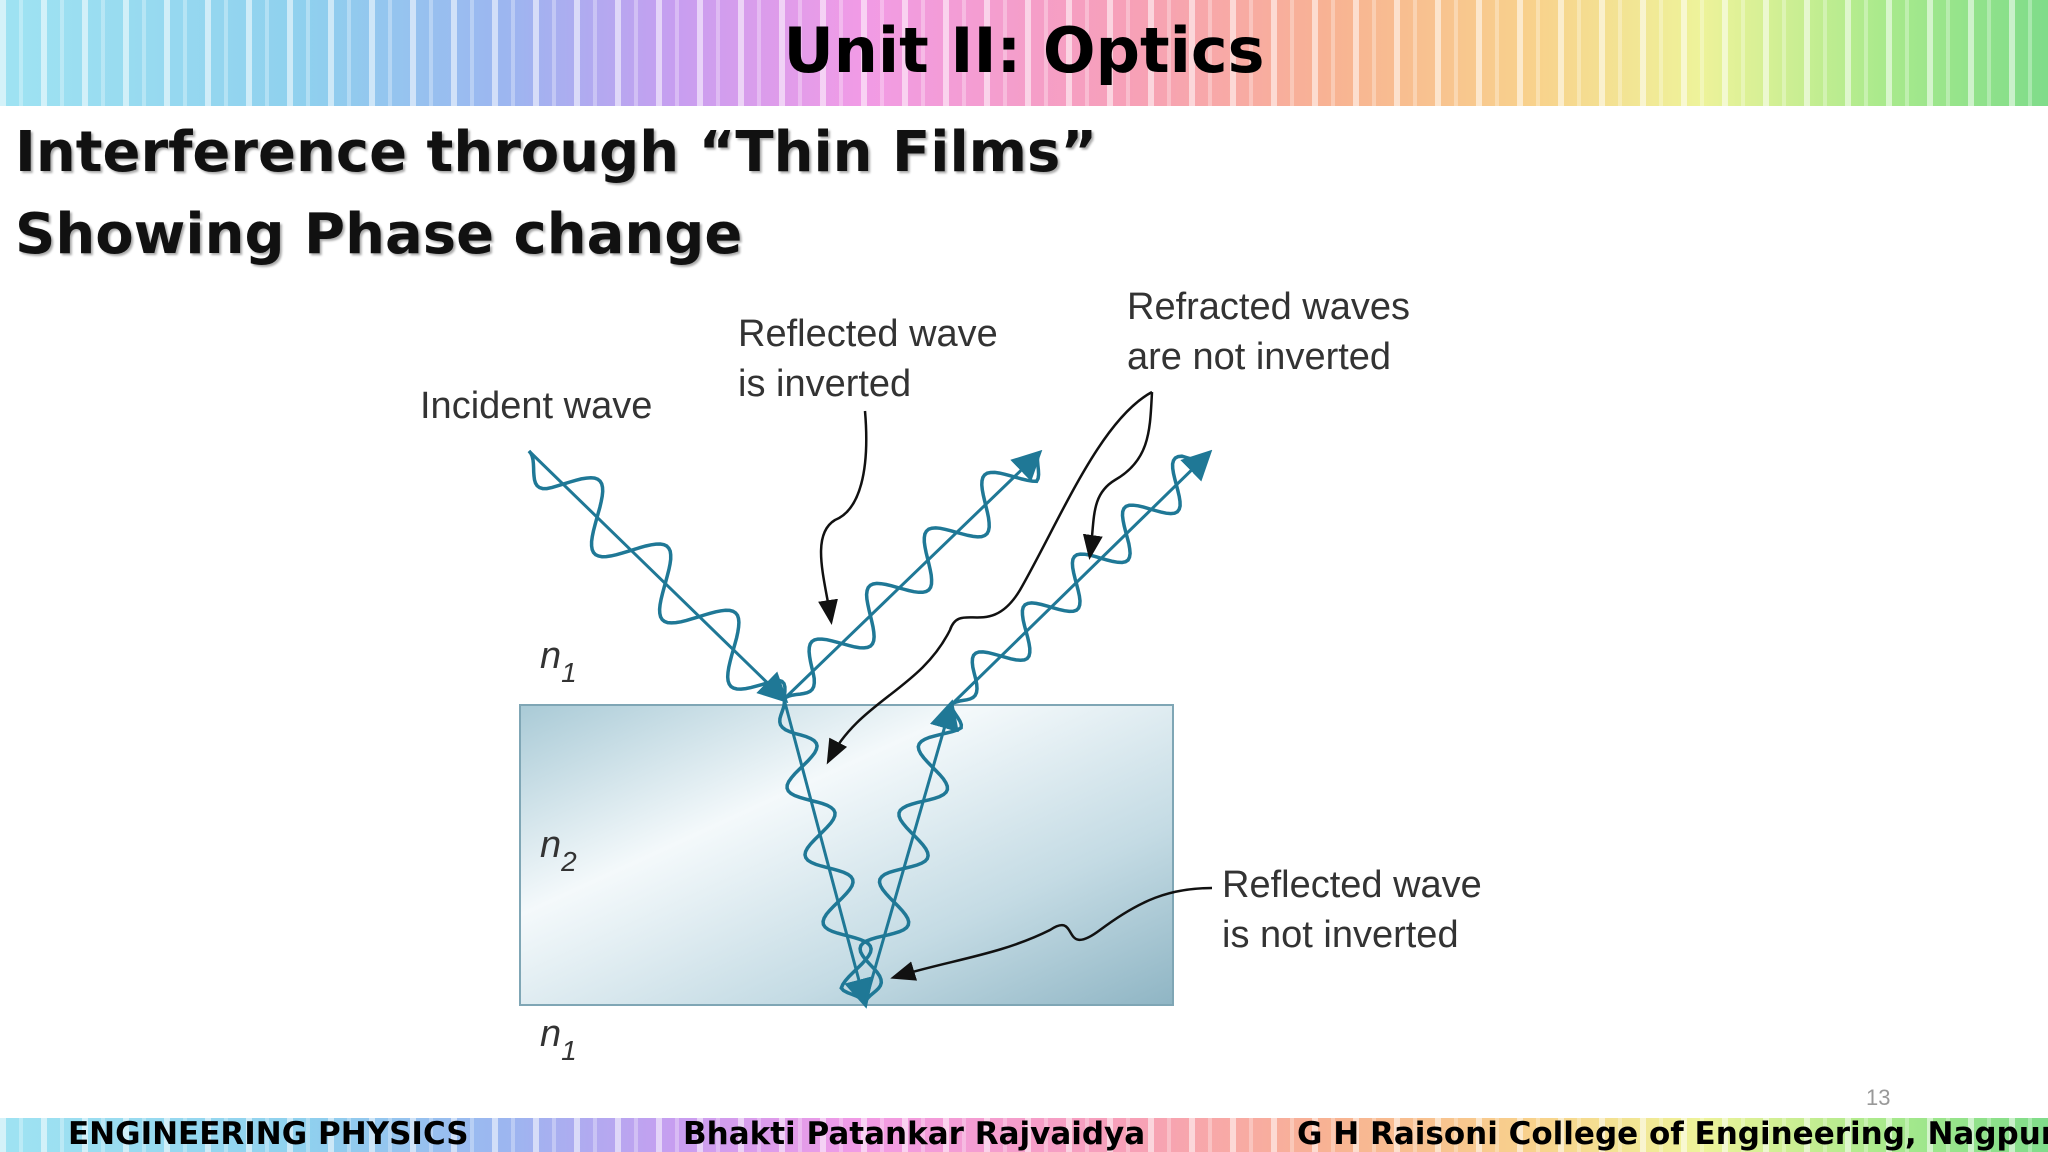 The width and height of the screenshot is (2048, 1152). I want to click on label: Incident wave, so click(536, 406).